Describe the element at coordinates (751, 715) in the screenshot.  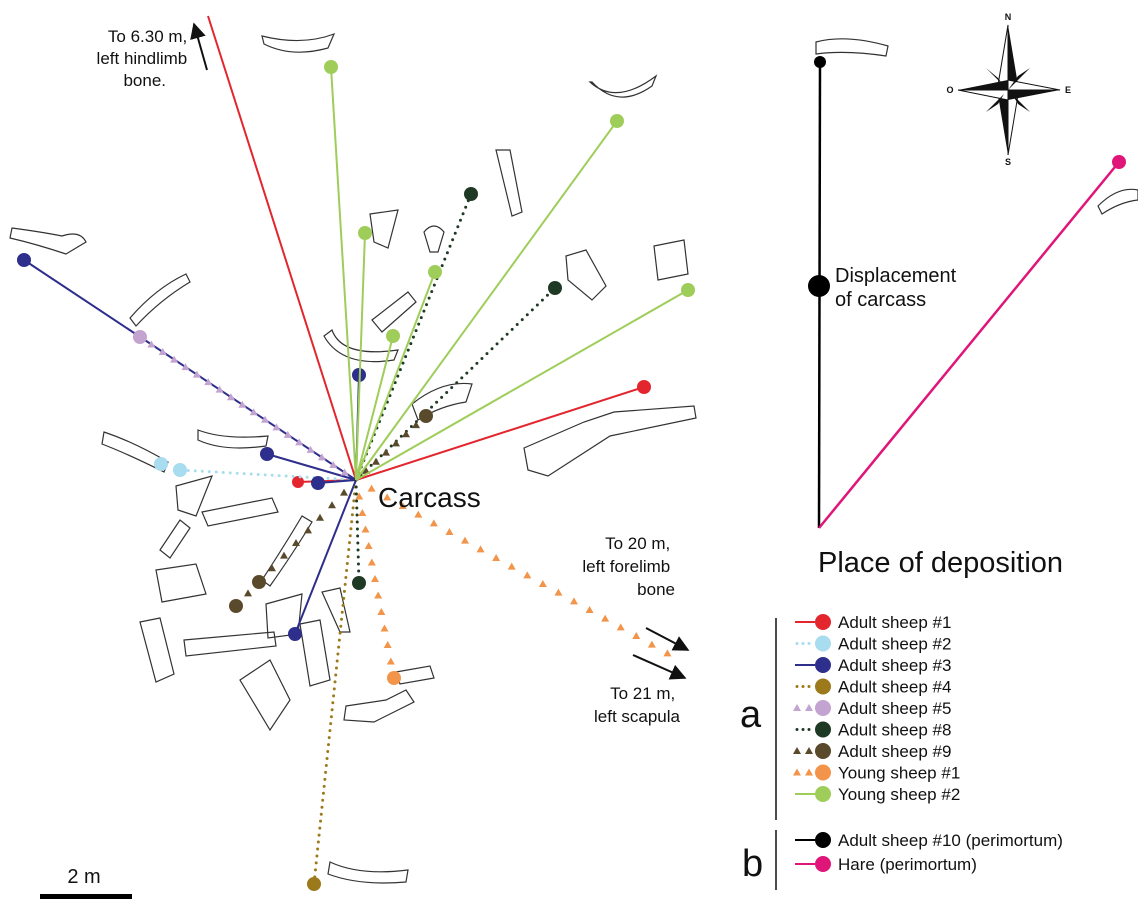
I see `legend-group-a-label: a` at that location.